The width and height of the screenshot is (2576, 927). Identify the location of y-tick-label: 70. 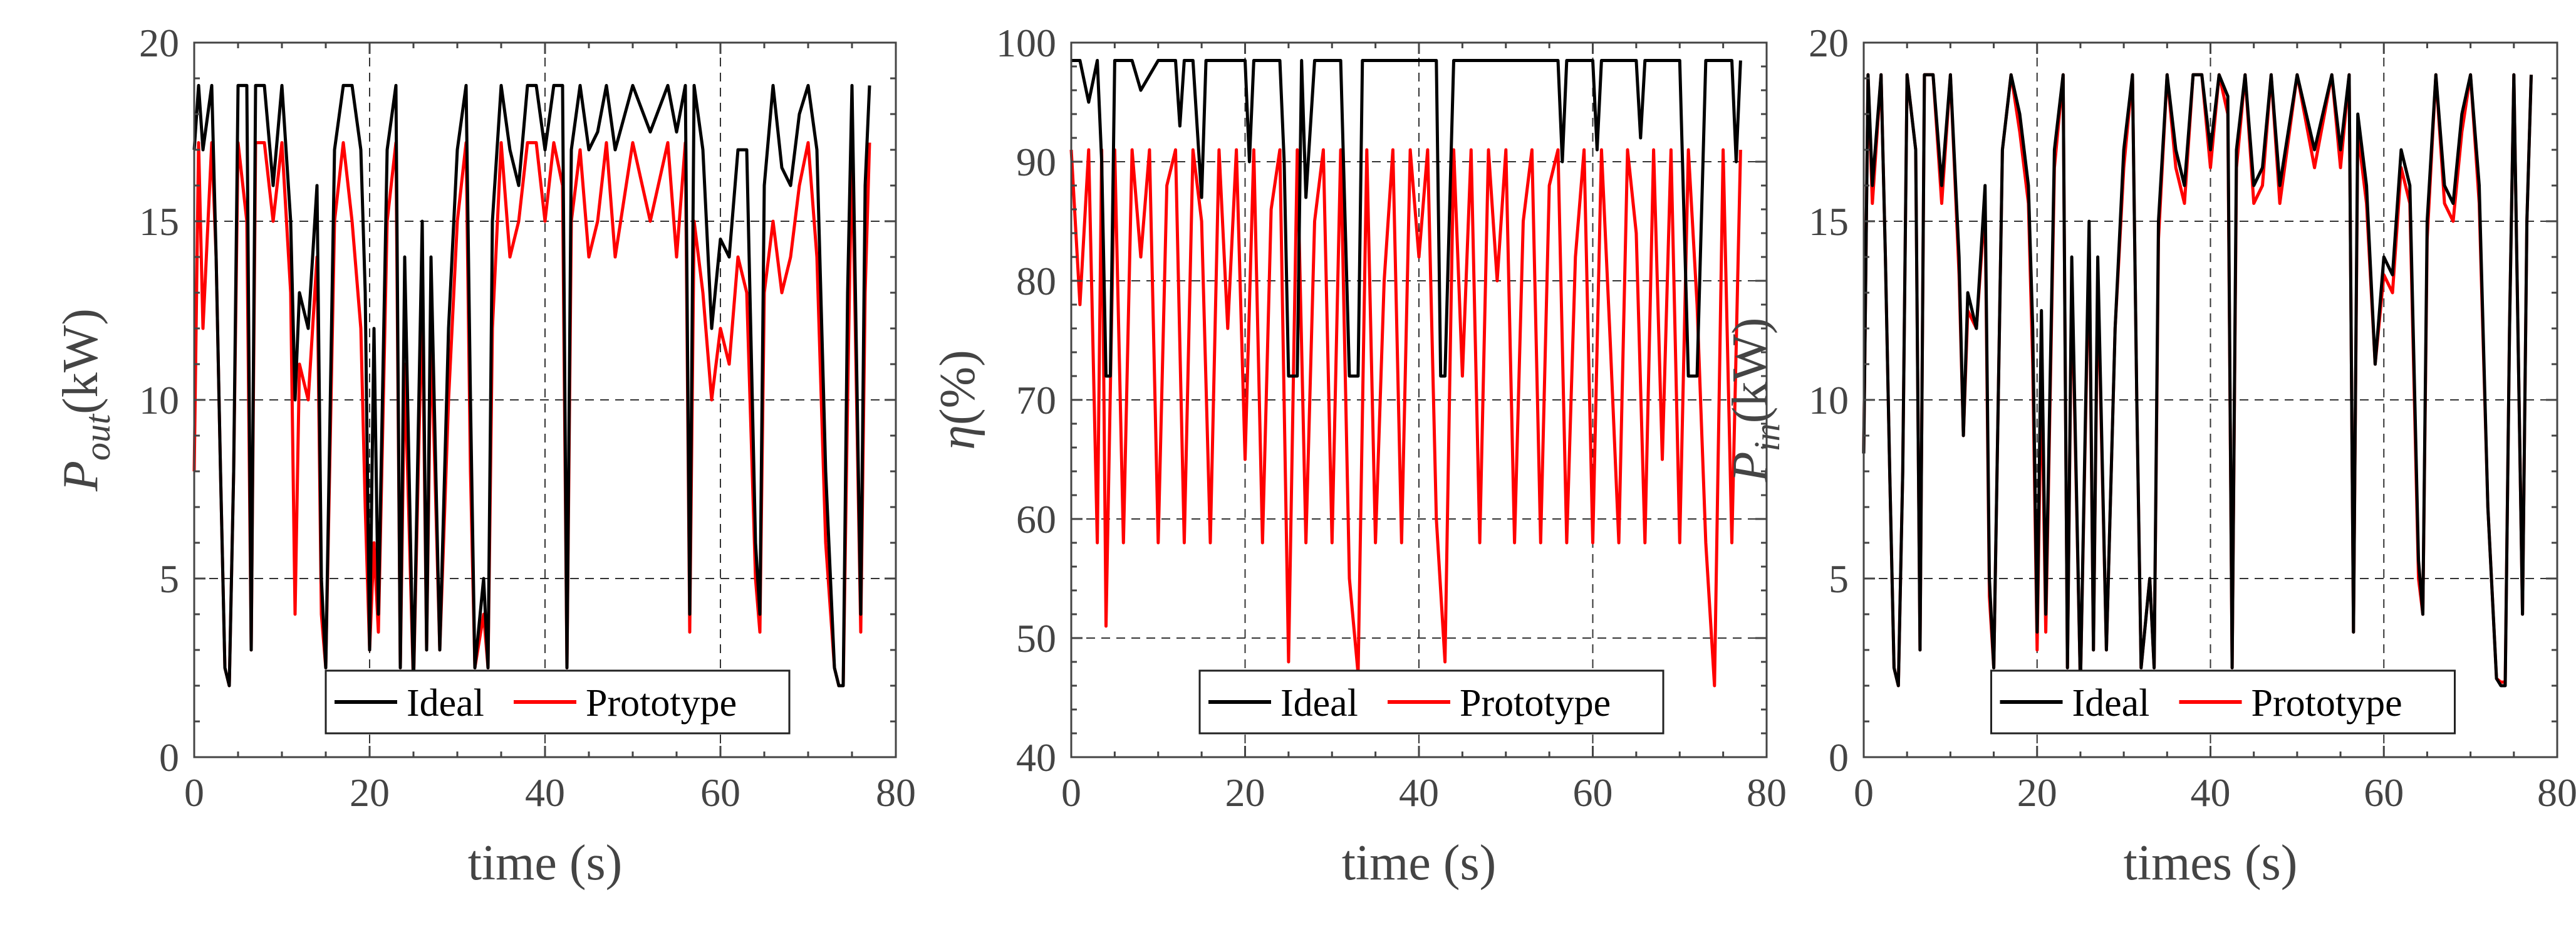
(1036, 400).